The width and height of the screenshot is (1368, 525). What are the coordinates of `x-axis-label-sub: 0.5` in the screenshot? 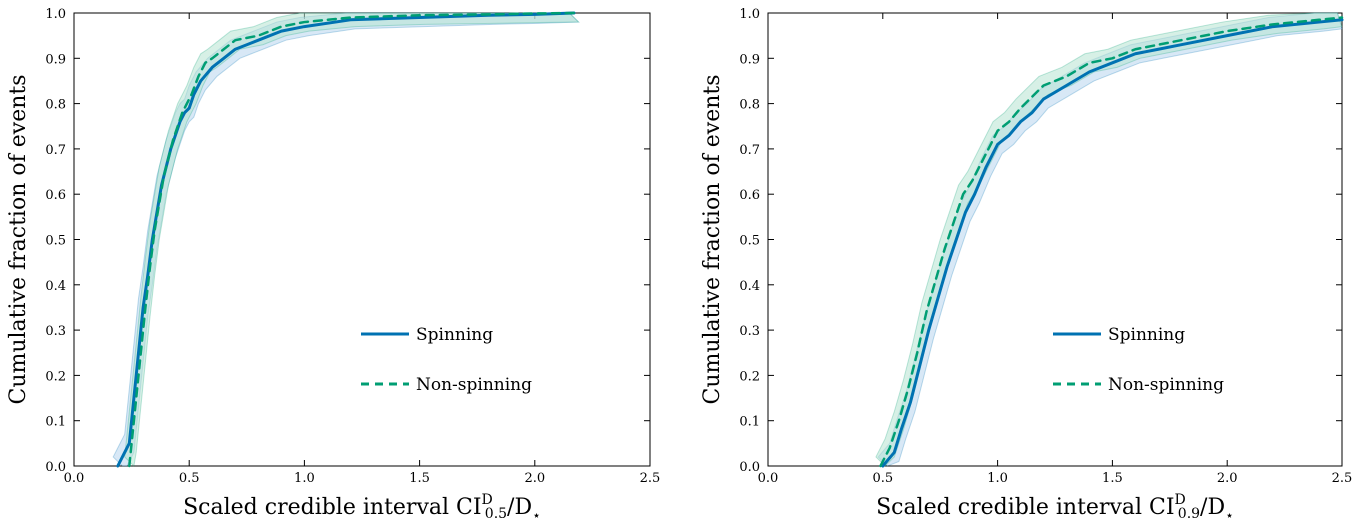 It's located at (496, 514).